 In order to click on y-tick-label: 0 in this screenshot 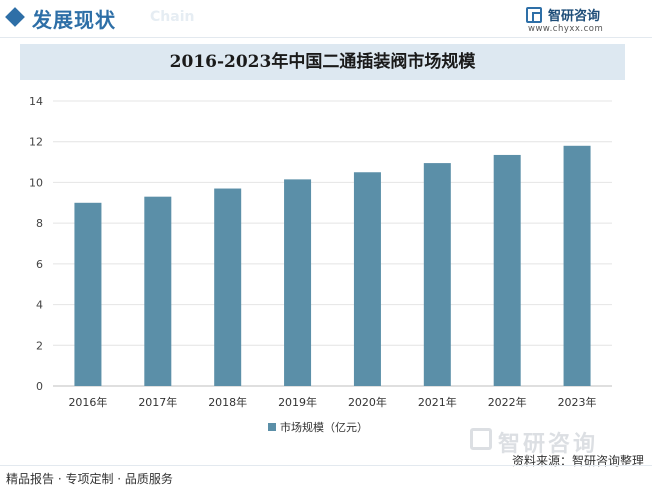, I will do `click(39, 386)`.